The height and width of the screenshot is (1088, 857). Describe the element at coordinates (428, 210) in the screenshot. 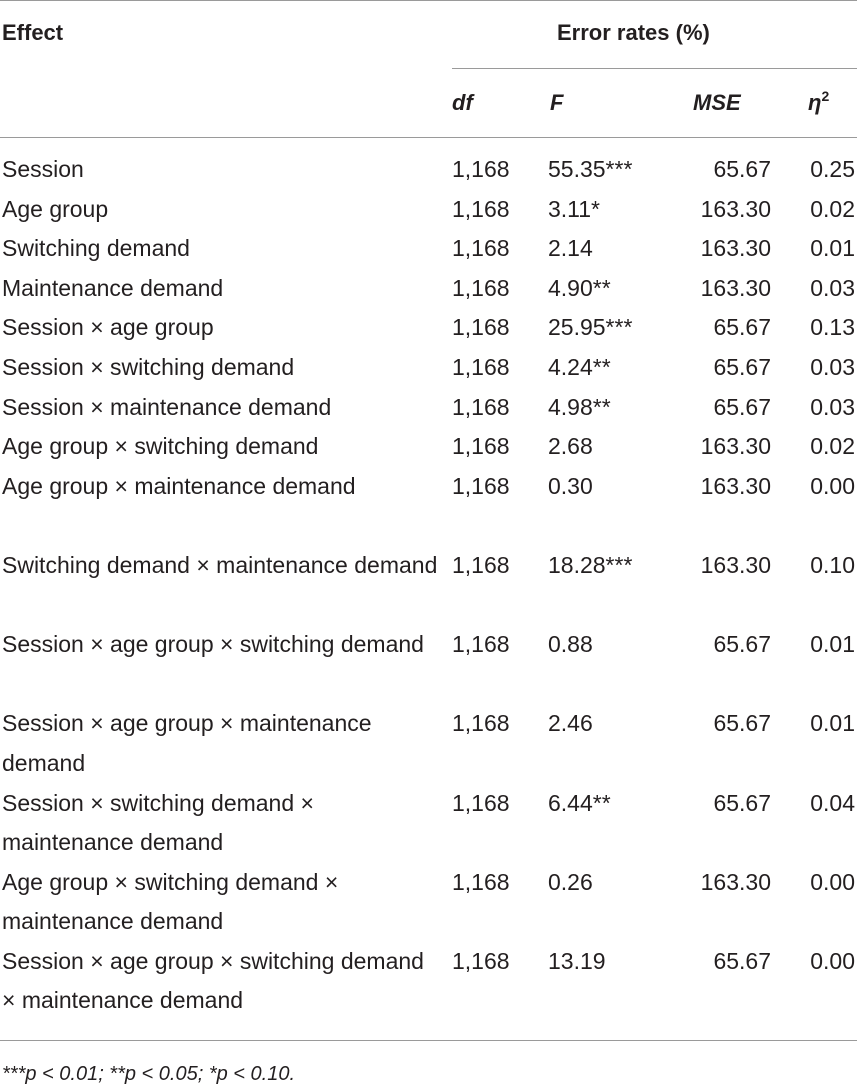

I see `table-row: Age group 1,168 3.11* 163.30 0.02` at that location.